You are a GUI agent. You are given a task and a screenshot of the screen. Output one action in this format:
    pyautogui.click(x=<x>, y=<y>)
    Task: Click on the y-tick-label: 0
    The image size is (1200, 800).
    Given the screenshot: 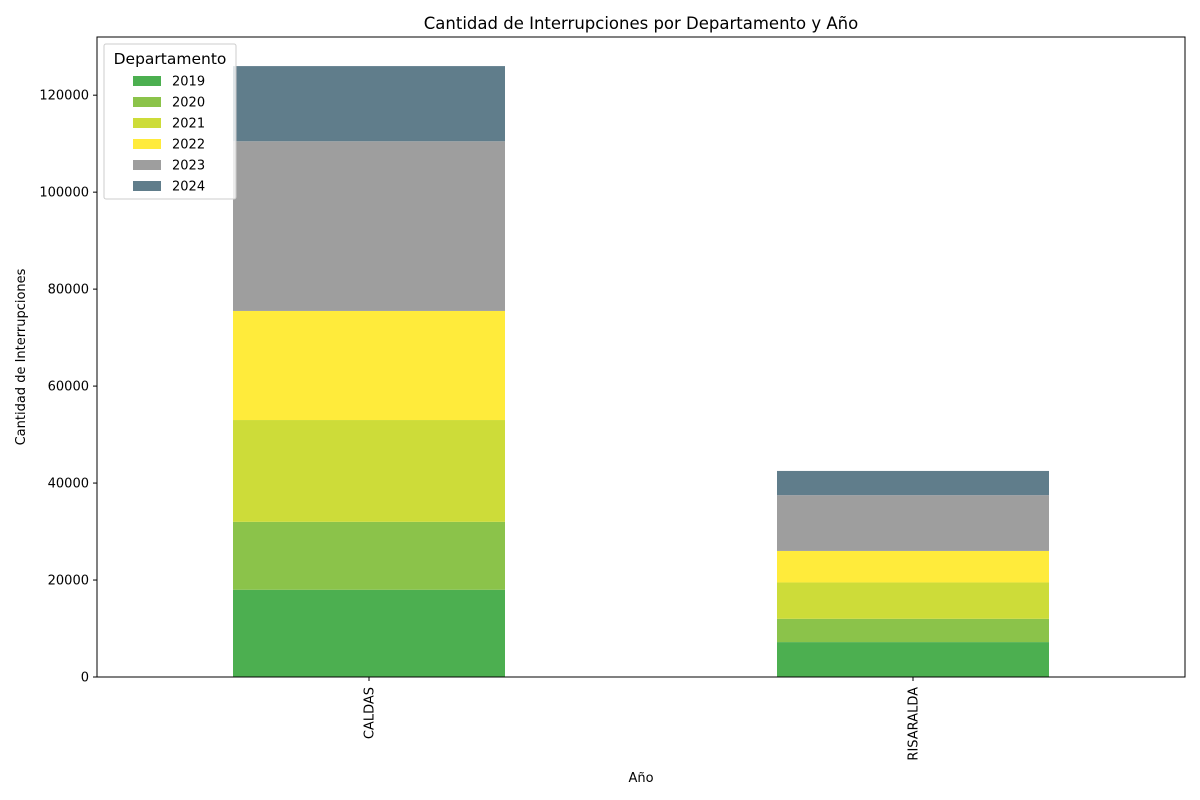 What is the action you would take?
    pyautogui.click(x=85, y=678)
    